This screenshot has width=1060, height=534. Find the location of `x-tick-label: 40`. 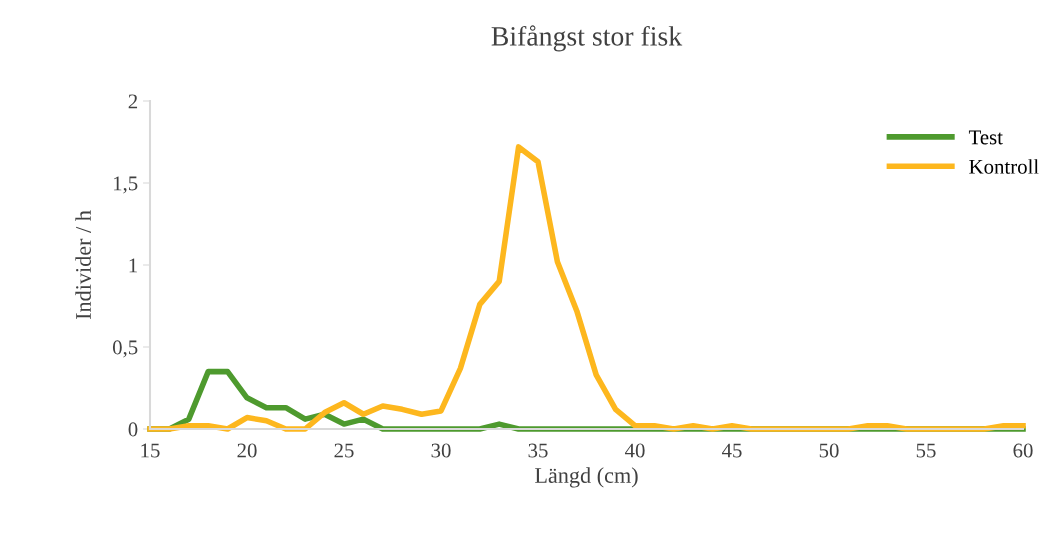

x-tick-label: 40 is located at coordinates (634, 450).